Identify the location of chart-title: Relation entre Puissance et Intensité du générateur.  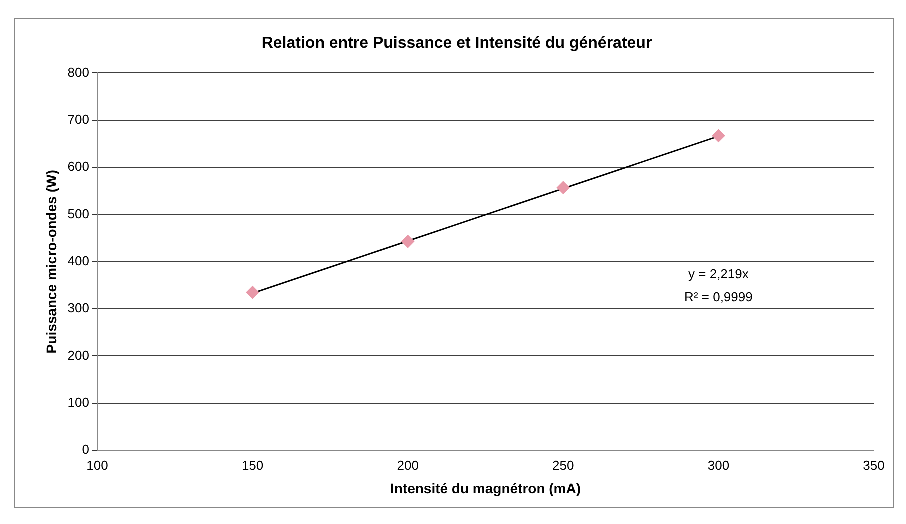
(457, 43).